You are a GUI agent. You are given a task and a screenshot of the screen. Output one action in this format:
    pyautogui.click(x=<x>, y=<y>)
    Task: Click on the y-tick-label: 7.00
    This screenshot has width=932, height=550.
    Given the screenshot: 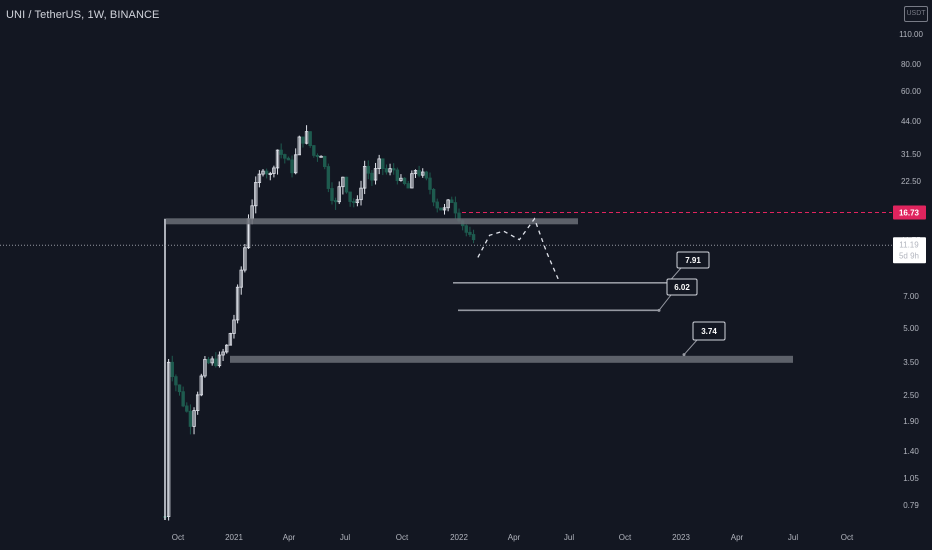 What is the action you would take?
    pyautogui.click(x=911, y=296)
    